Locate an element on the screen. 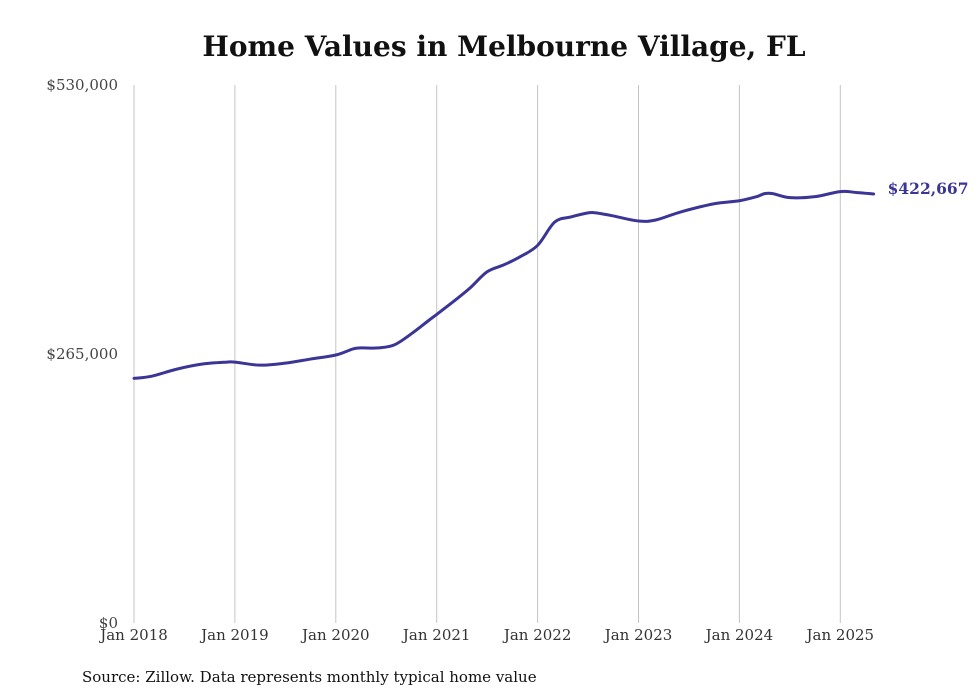 The width and height of the screenshot is (980, 699). last-value-label: $422,667 is located at coordinates (928, 188).